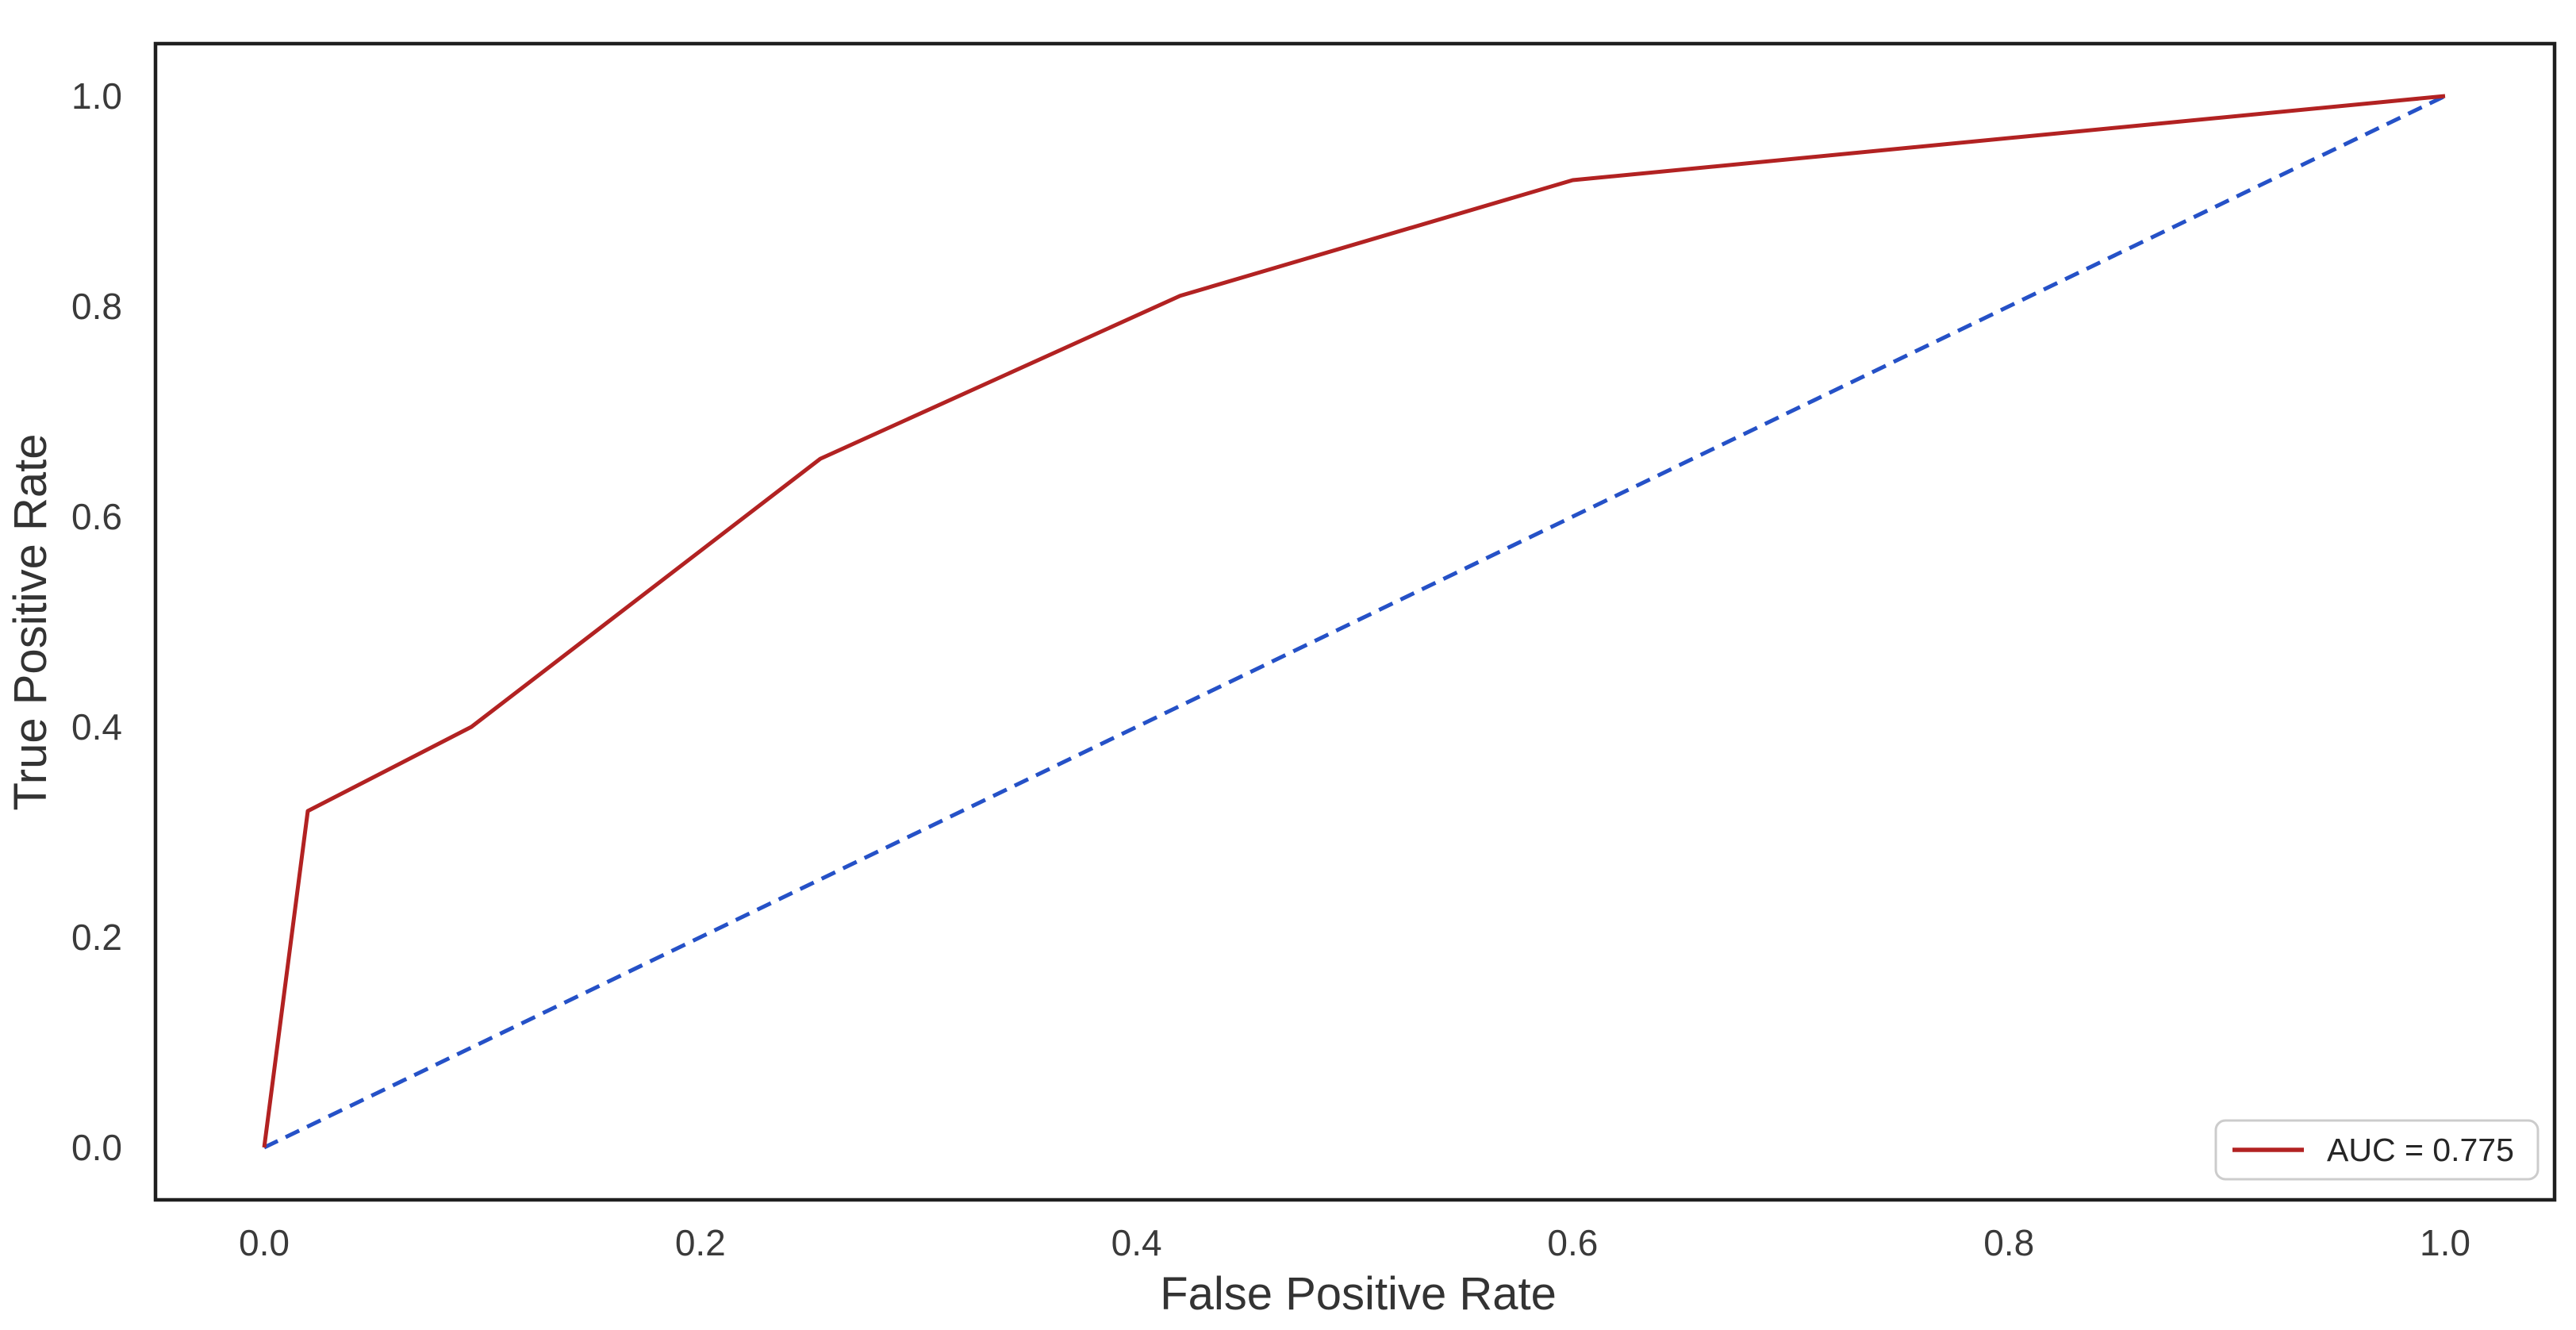 The image size is (2576, 1330). What do you see at coordinates (1358, 1294) in the screenshot?
I see `x-axis-label: False Positive Rate` at bounding box center [1358, 1294].